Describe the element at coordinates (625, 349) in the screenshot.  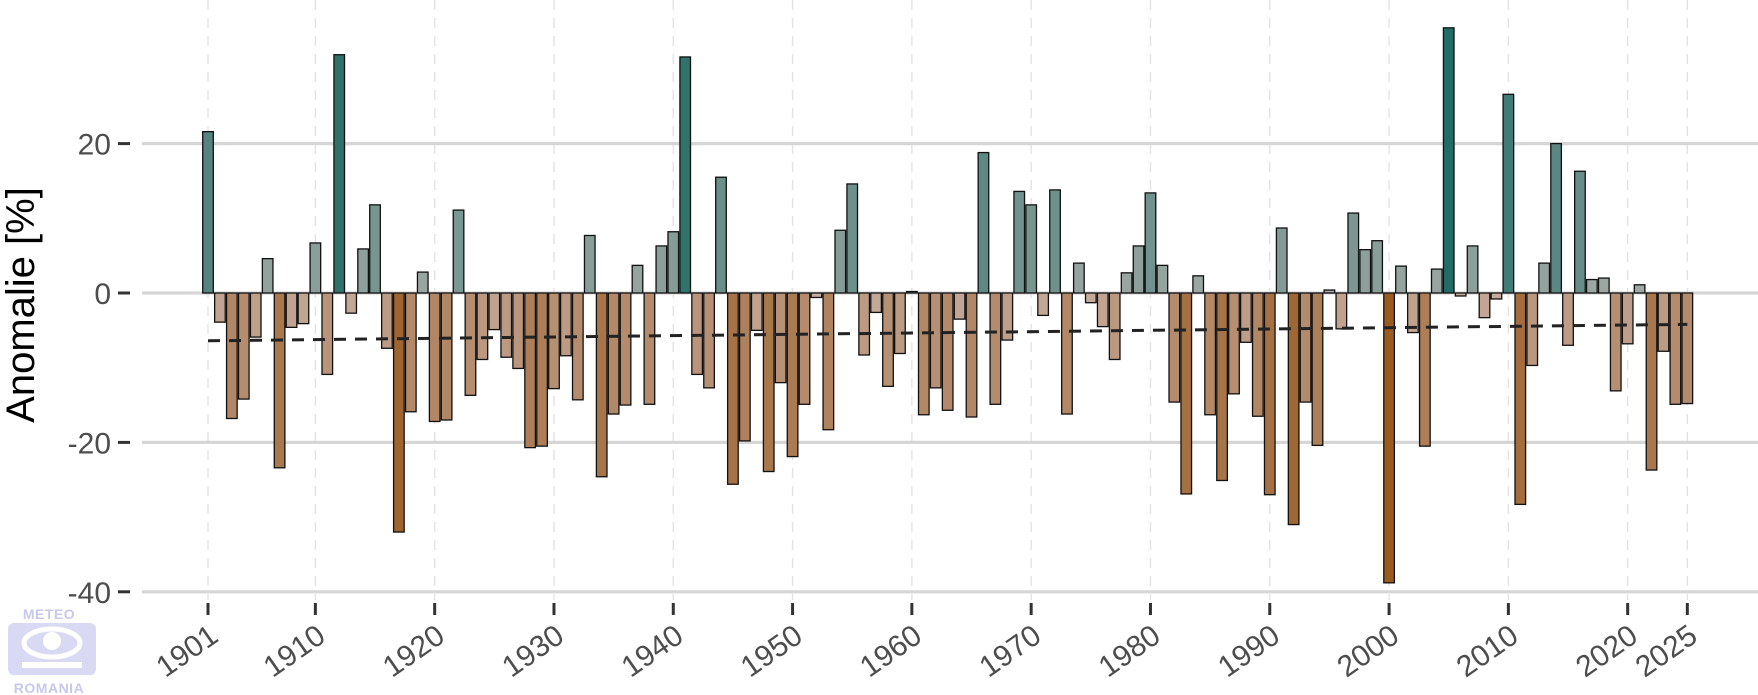
I see `bar-1936` at that location.